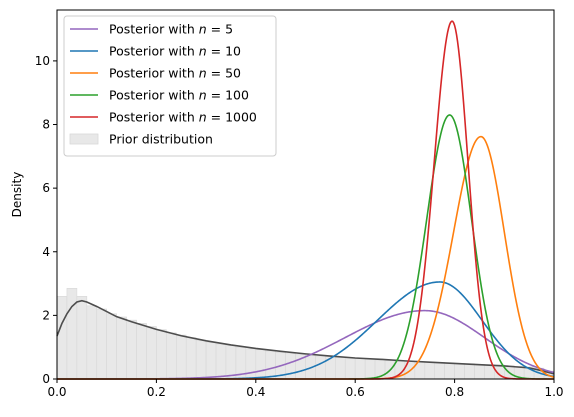  Describe the element at coordinates (156, 392) in the screenshot. I see `x-tick-label: 0.2` at that location.